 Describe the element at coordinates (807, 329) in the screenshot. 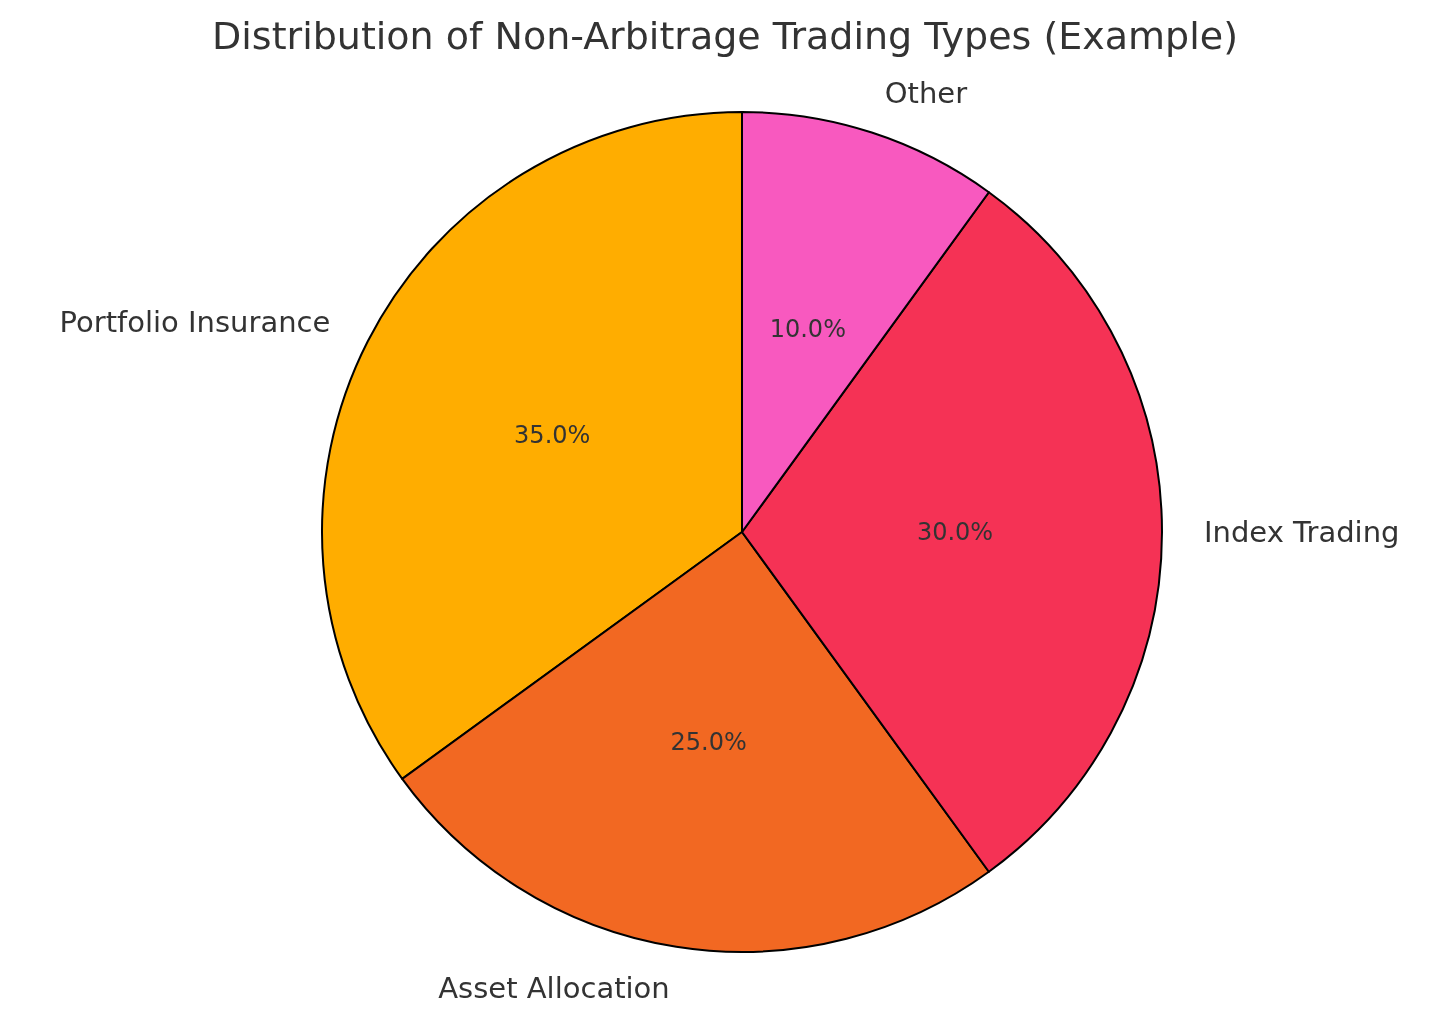

I see `data-label: 10.0%` at that location.